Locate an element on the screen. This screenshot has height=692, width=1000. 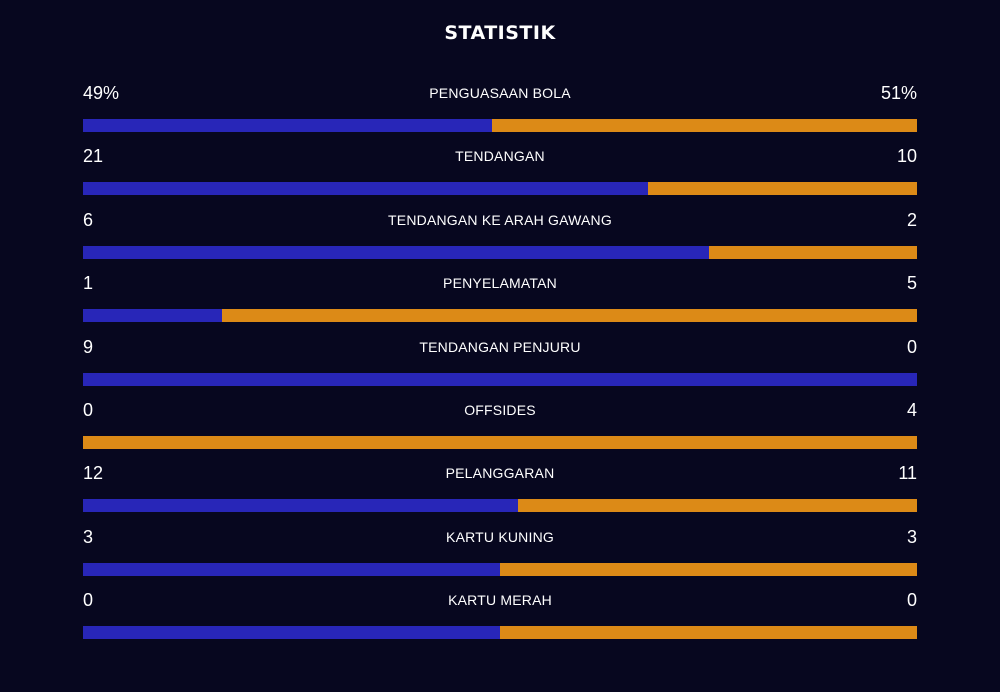
away-value: 2 is located at coordinates (911, 219).